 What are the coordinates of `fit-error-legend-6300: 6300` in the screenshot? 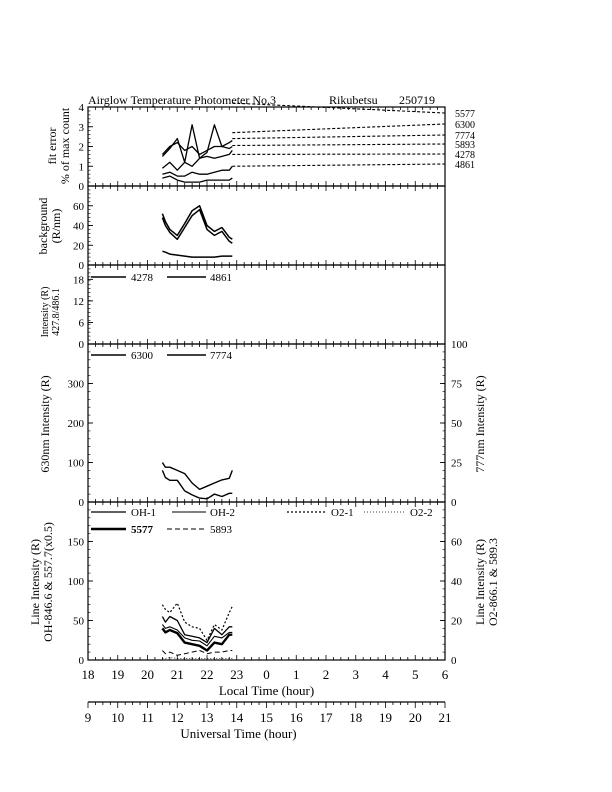 It's located at (465, 125).